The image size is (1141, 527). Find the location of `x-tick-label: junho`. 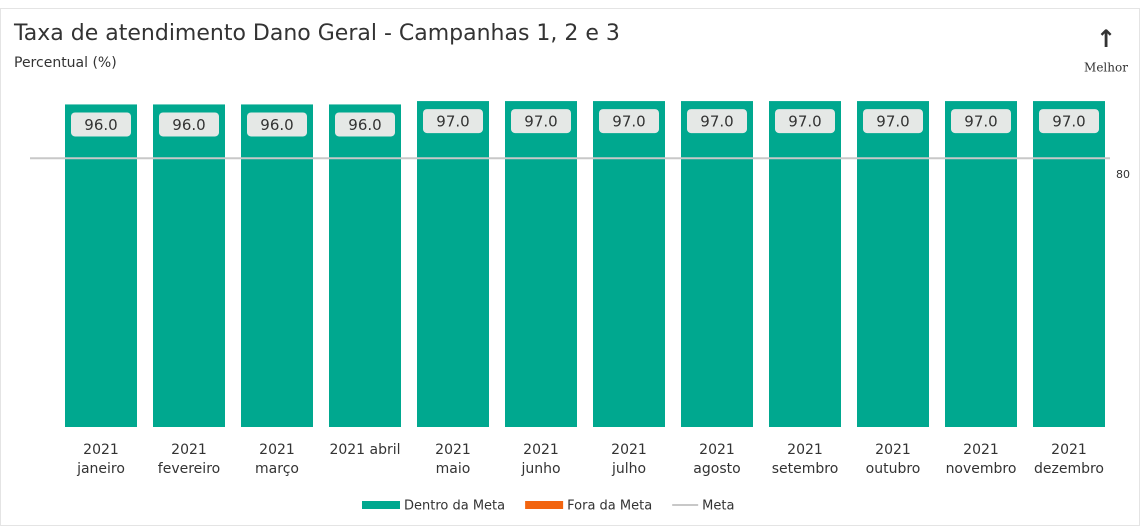

x-tick-label: junho is located at coordinates (540, 469).